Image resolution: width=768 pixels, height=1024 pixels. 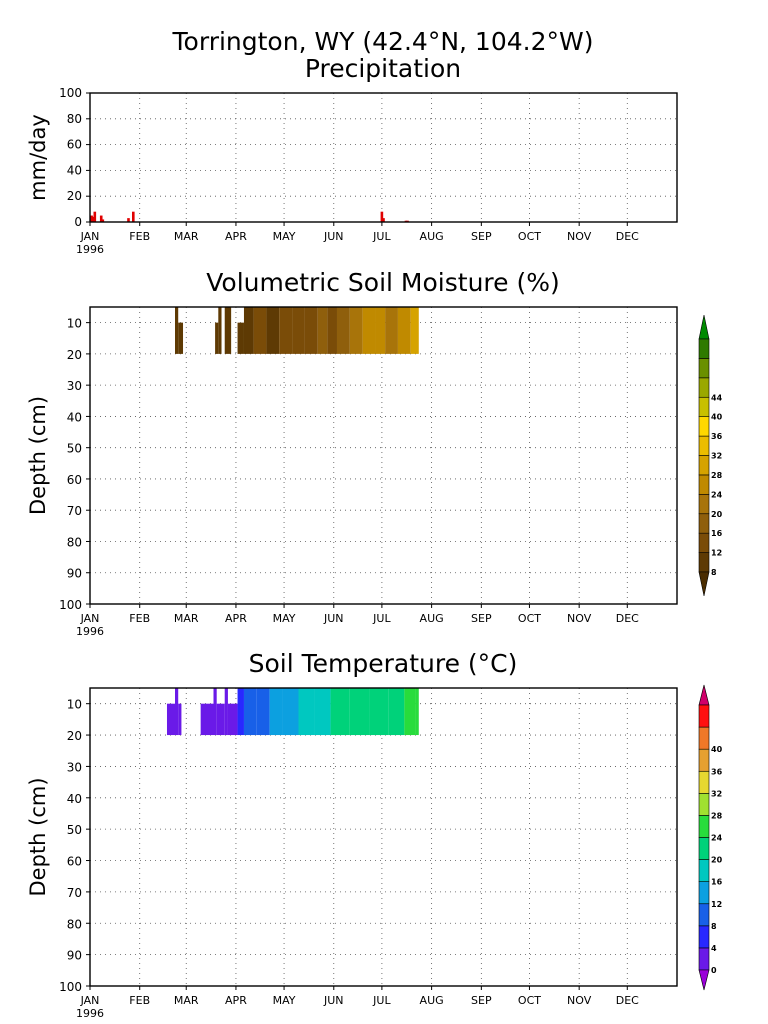 I want to click on moisture-month-label-dec: DEC, so click(x=627, y=618).